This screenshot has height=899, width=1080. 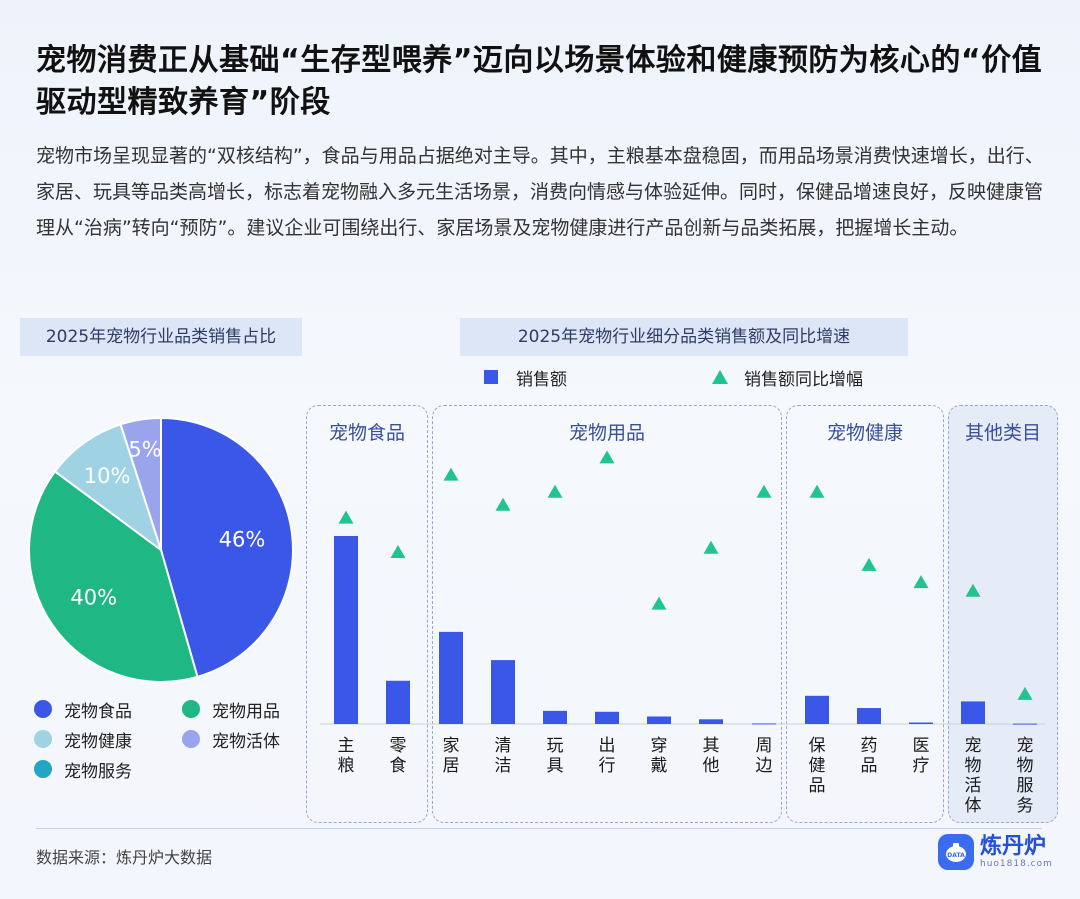 I want to click on group-box-pet-food: 宠物食品, so click(x=367, y=614).